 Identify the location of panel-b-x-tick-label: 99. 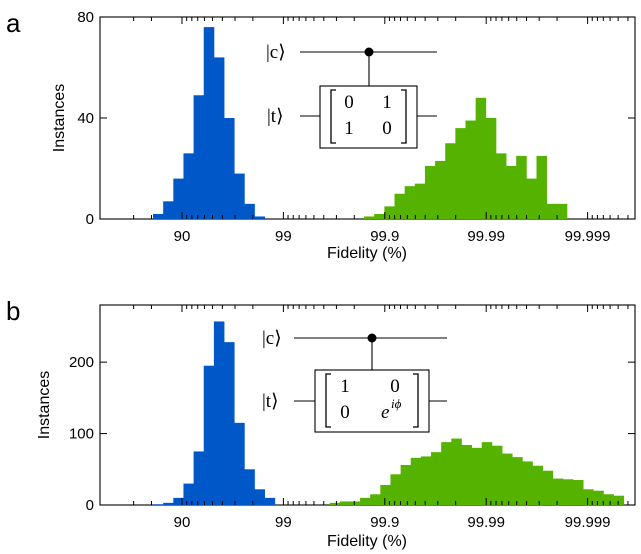
(283, 522).